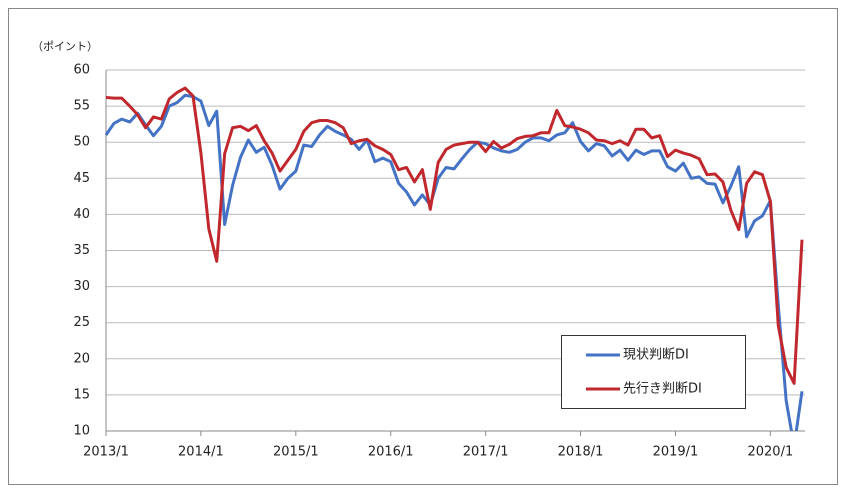 The width and height of the screenshot is (846, 493). What do you see at coordinates (676, 452) in the screenshot?
I see `x-tick-label: 2019/1` at bounding box center [676, 452].